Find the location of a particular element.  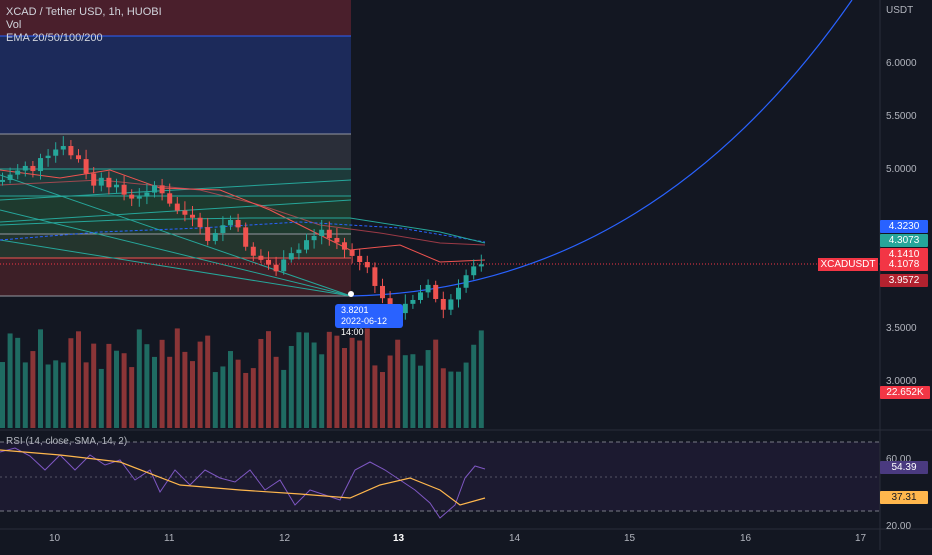

tooltip-date: 2022-06-12 14:00 is located at coordinates (364, 326).